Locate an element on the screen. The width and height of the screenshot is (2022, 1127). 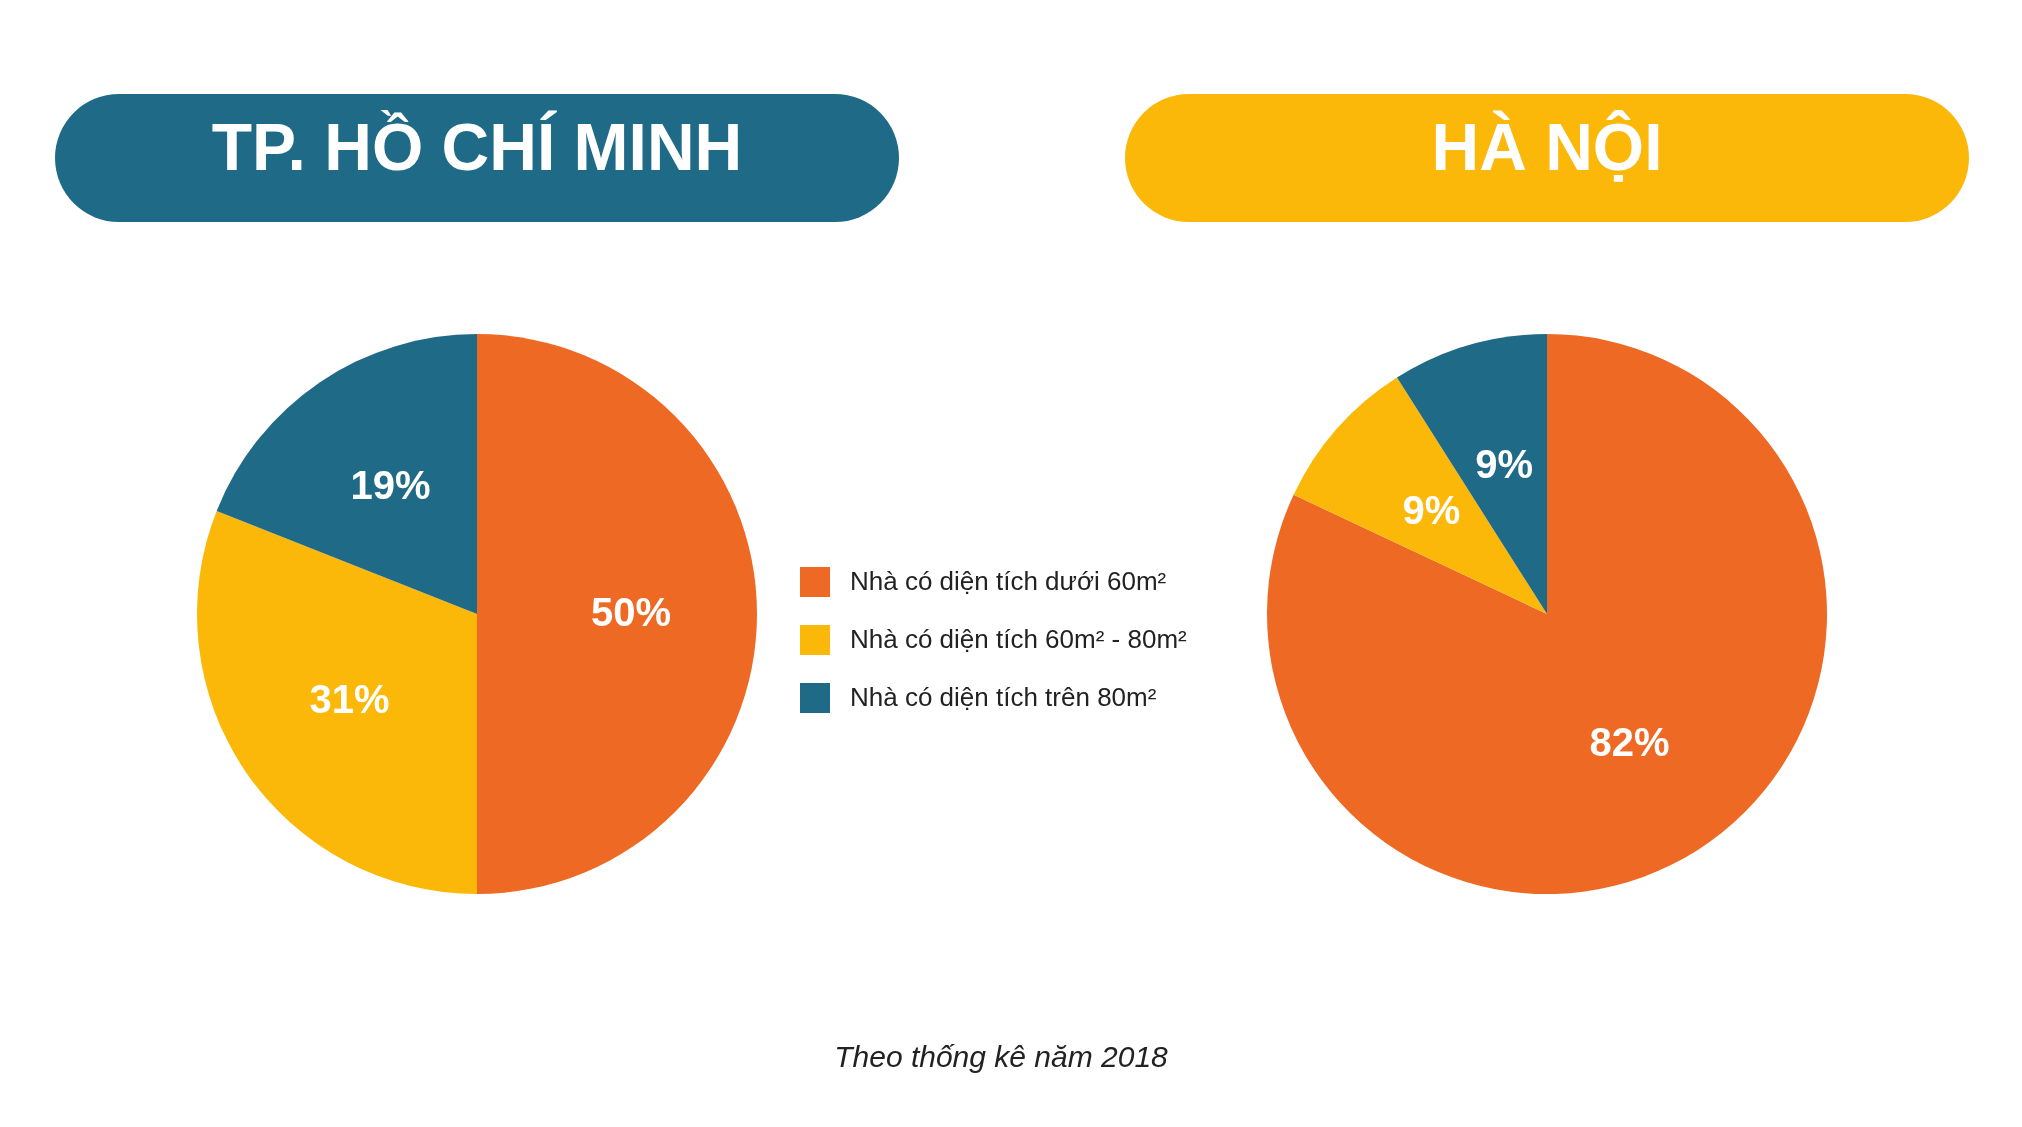
chart-title: TP. HỒ CHÍ MINH is located at coordinates (477, 147).